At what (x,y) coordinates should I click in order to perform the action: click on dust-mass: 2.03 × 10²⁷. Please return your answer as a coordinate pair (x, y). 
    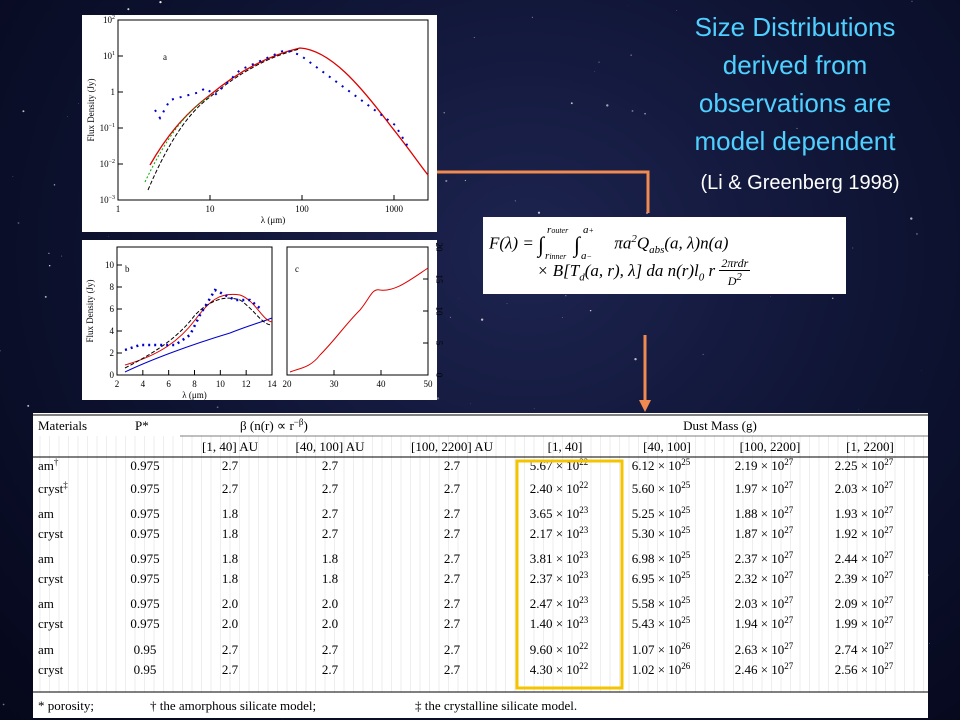
    Looking at the image, I should click on (864, 488).